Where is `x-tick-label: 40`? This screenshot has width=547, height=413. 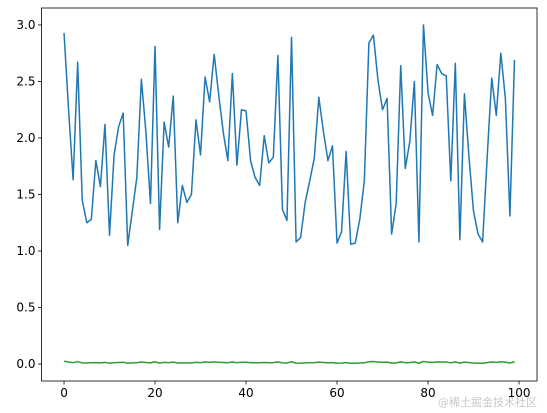
x-tick-label: 40 is located at coordinates (245, 393).